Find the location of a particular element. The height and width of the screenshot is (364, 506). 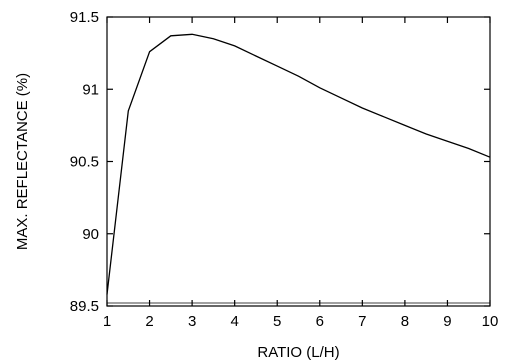

x-tick-label: 6 is located at coordinates (320, 321).